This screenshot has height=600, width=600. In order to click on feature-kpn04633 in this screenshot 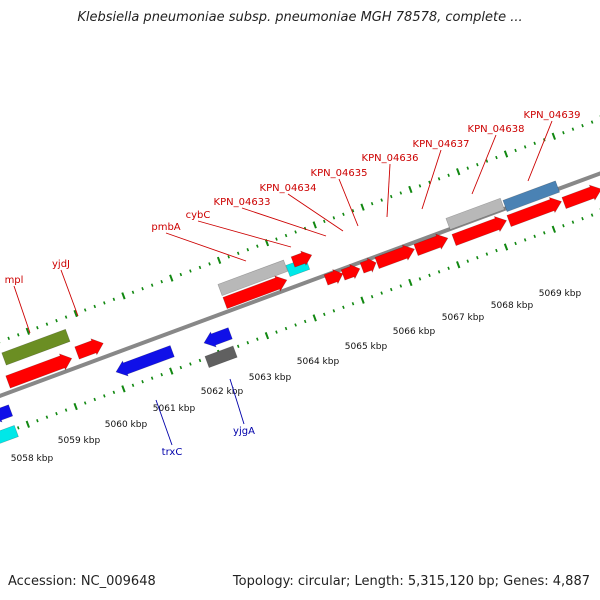, I will do `click(333, 277)`.